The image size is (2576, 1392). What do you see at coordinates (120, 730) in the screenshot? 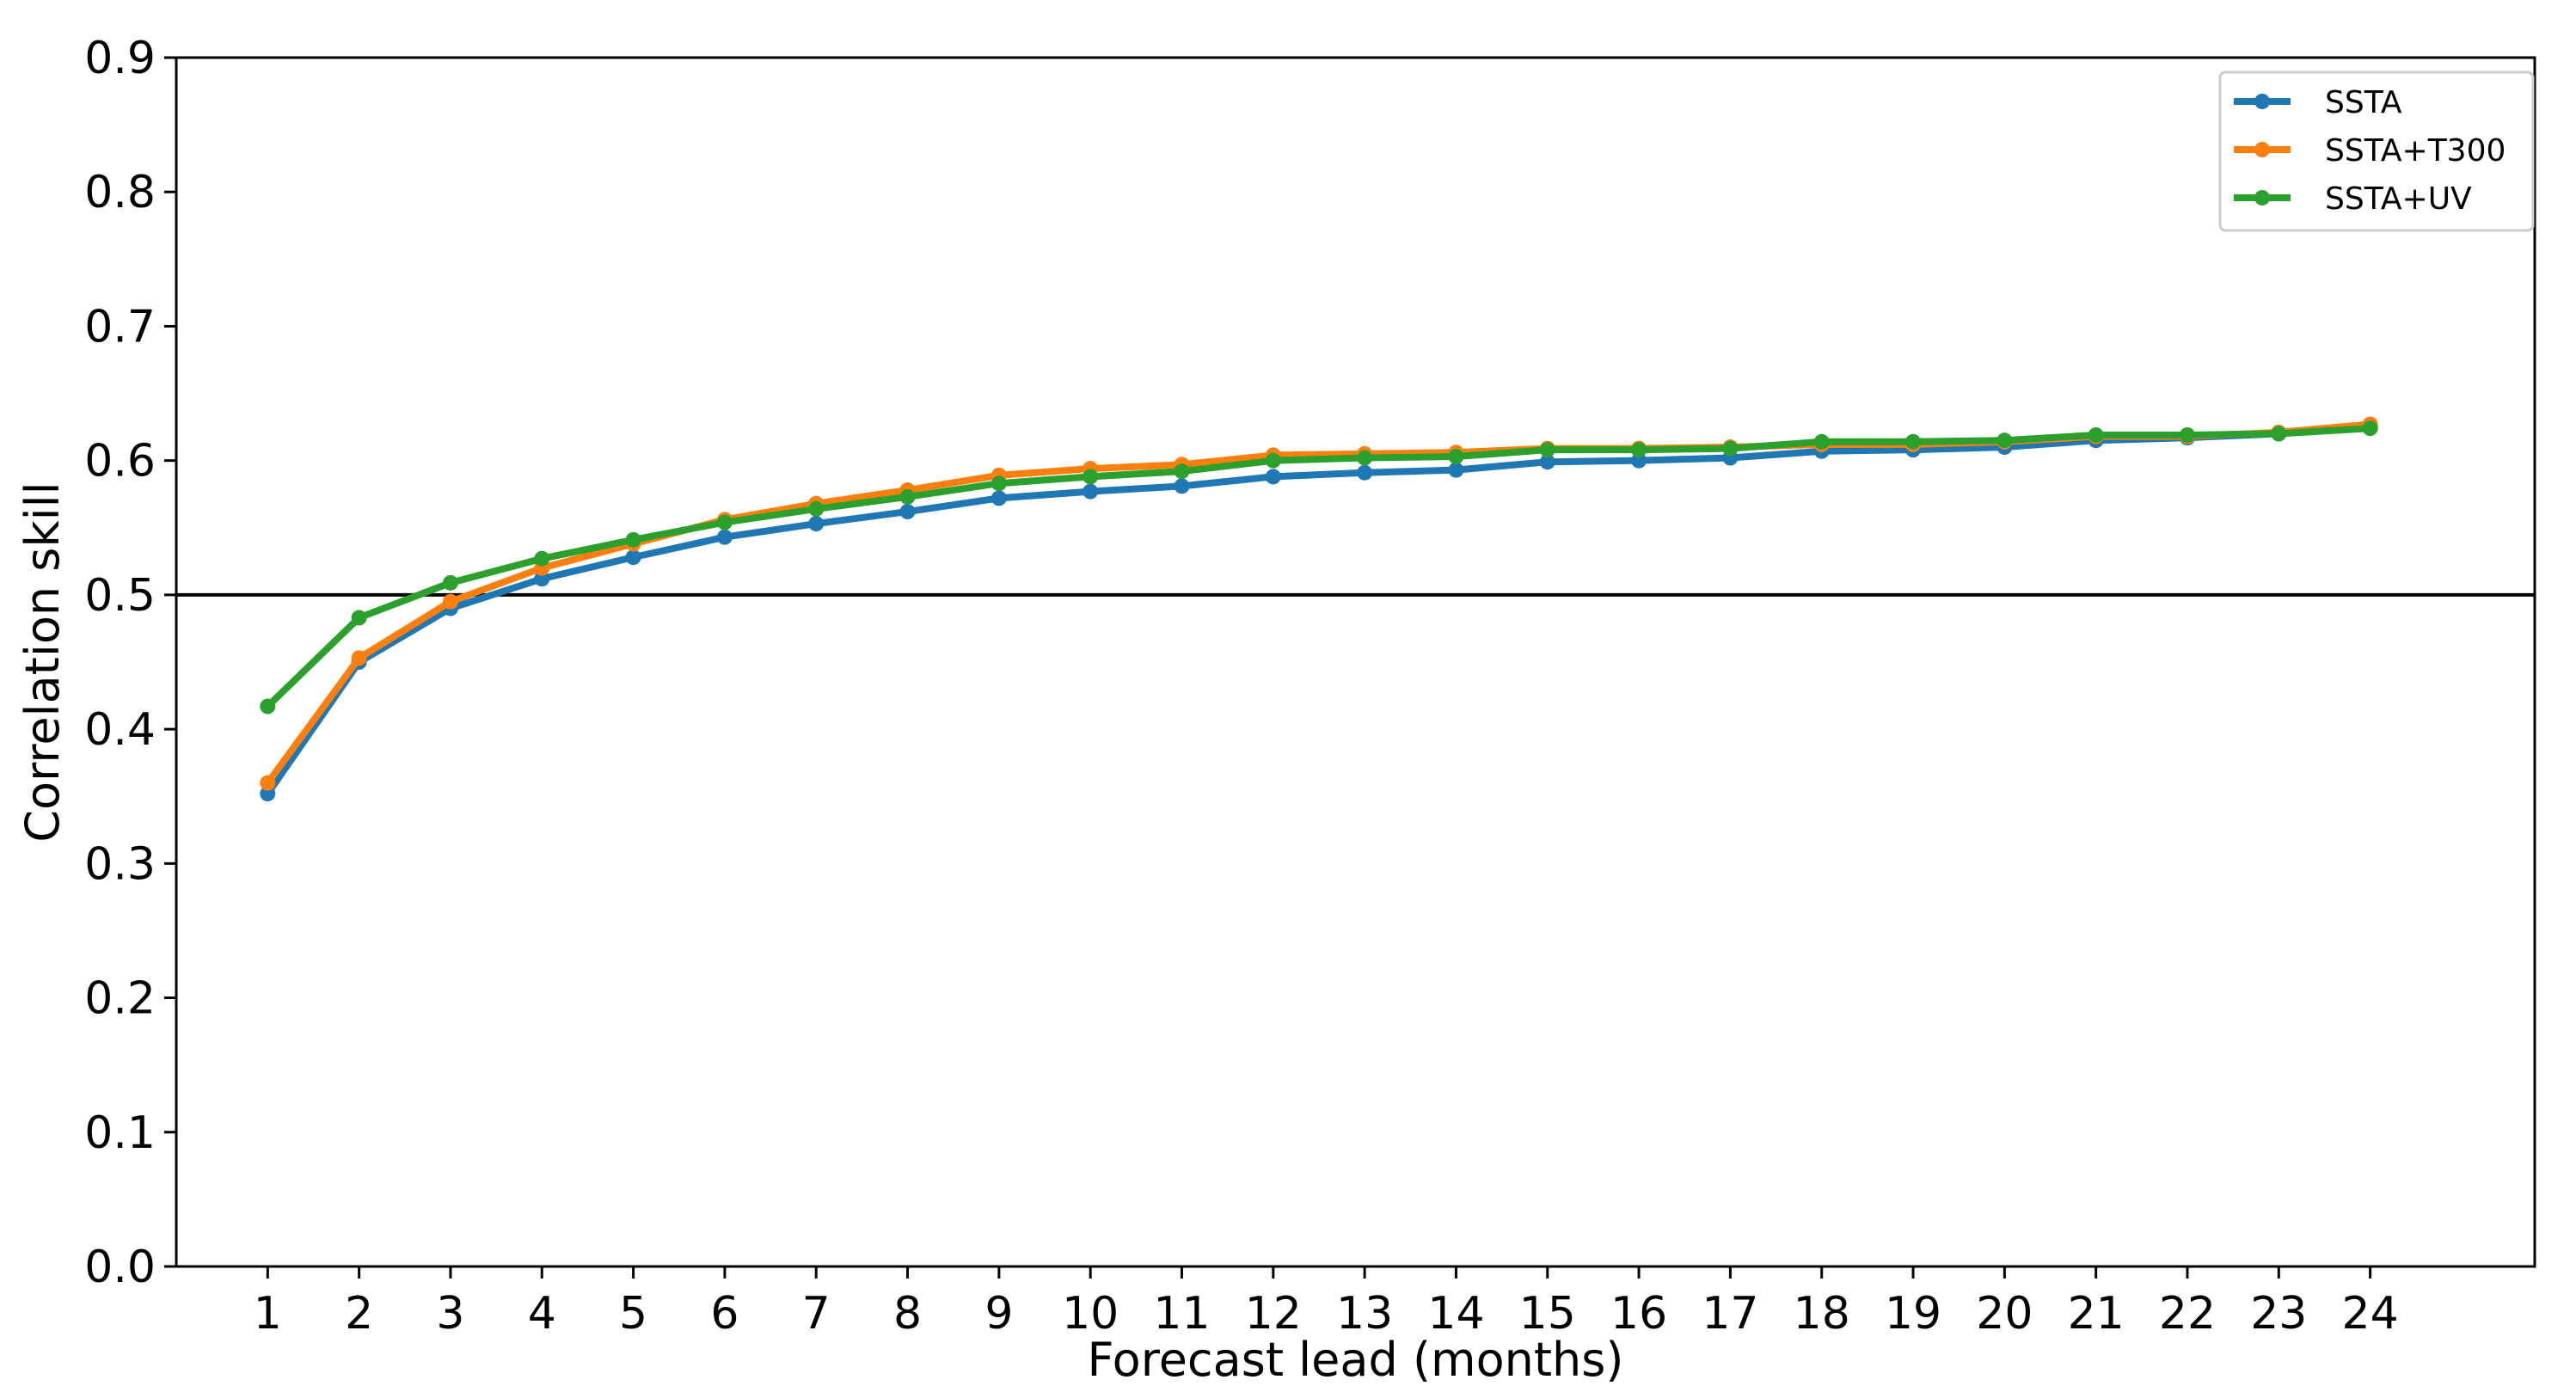
I see `y-tick-label: 0.4` at bounding box center [120, 730].